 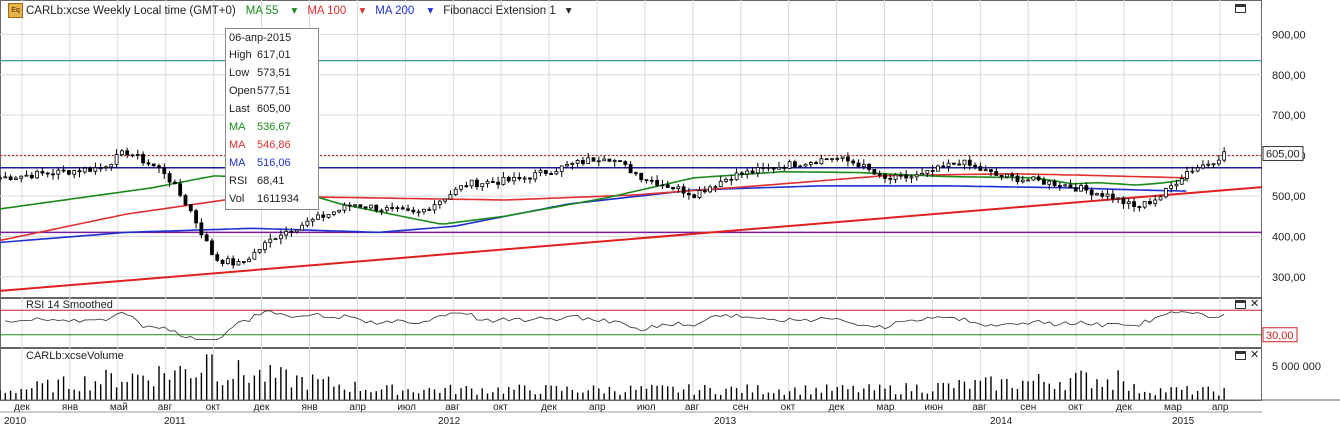 I want to click on tooltip-value: 605,00, so click(x=274, y=109).